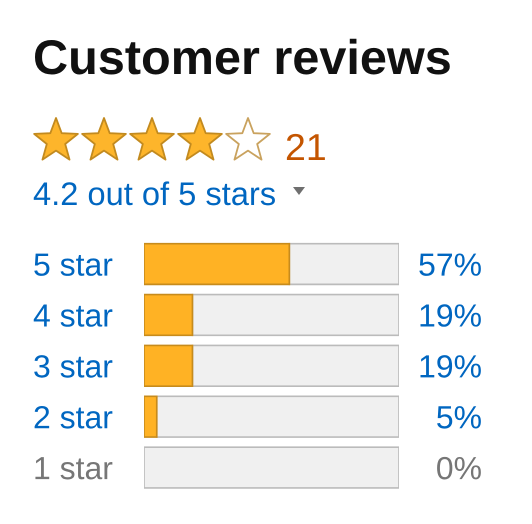 Image resolution: width=532 pixels, height=524 pixels. What do you see at coordinates (242, 56) in the screenshot?
I see `chart-title: Customer reviews` at bounding box center [242, 56].